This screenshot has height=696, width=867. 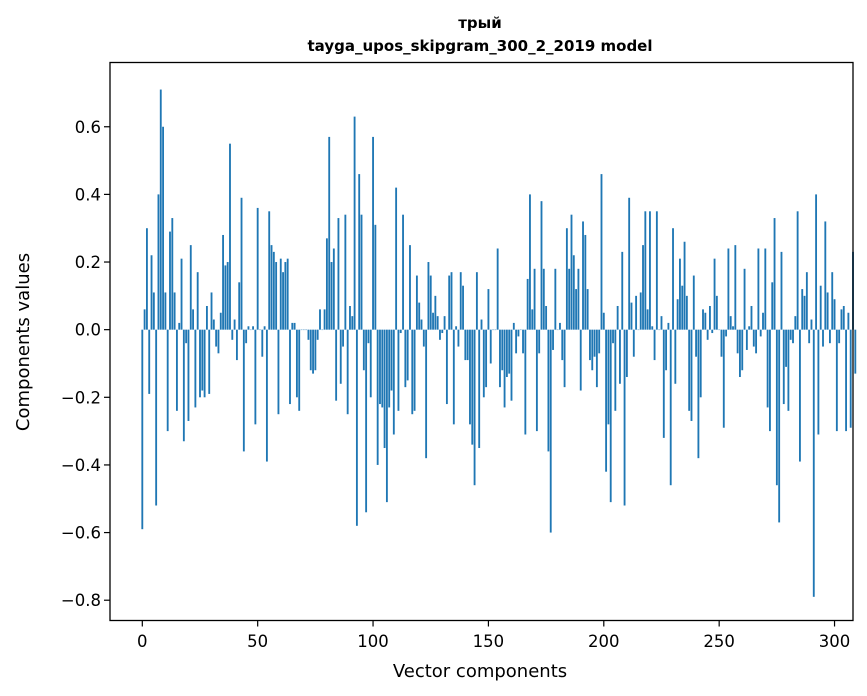 I want to click on y-tick-label: 0.2, so click(x=88, y=262).